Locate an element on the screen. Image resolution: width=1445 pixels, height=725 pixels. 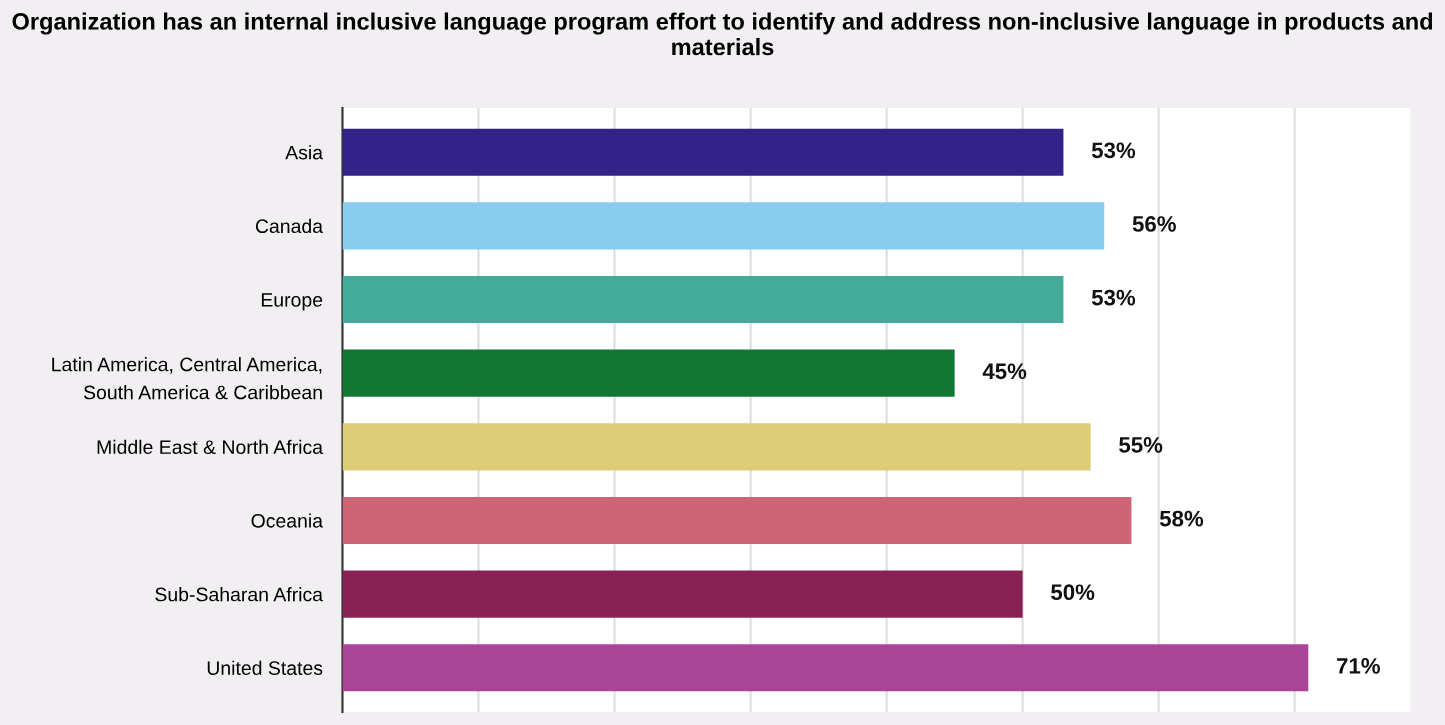
data-label: 55% is located at coordinates (1141, 445).